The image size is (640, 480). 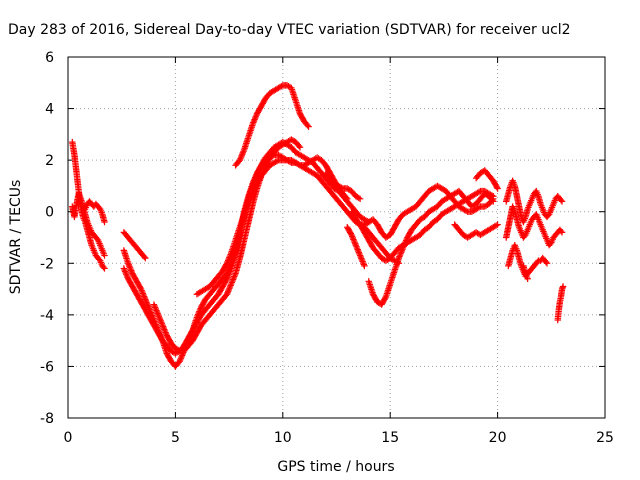 What do you see at coordinates (49, 58) in the screenshot?
I see `y-tick-label-6: 6` at bounding box center [49, 58].